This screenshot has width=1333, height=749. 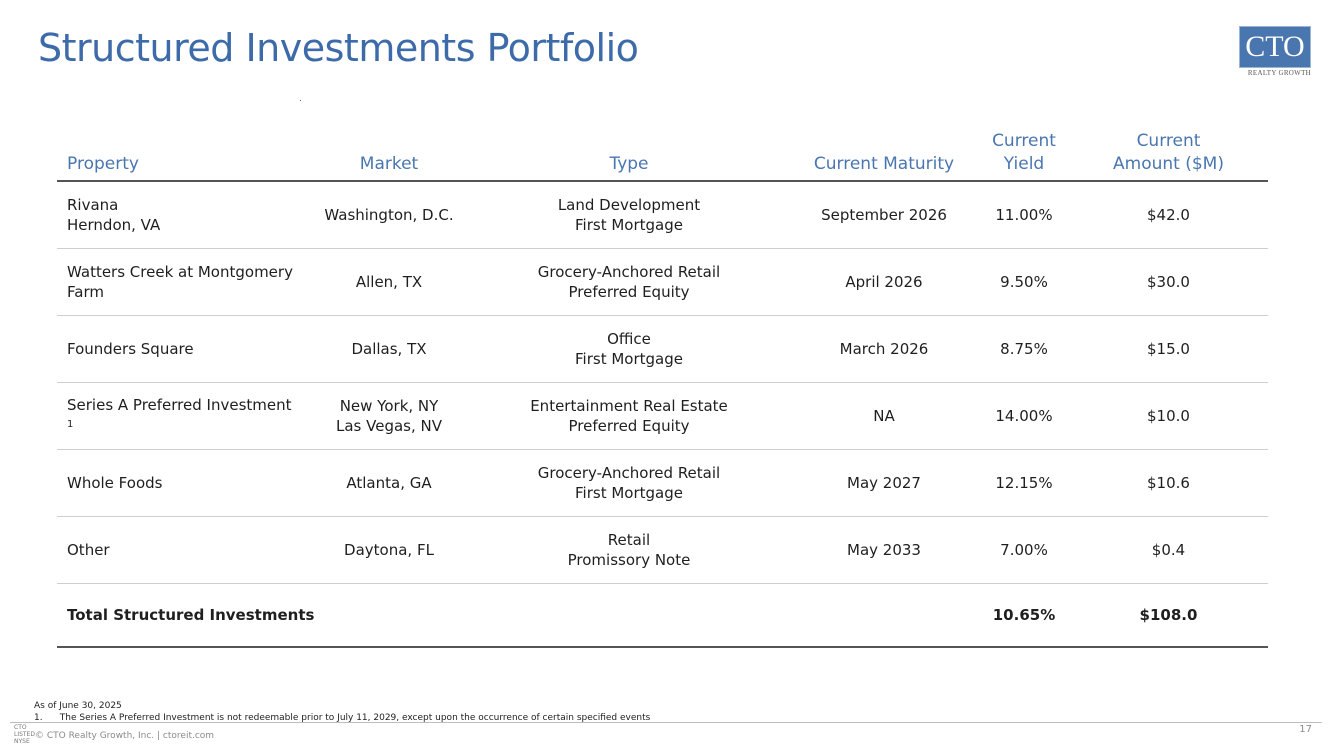 I want to click on cell-yield: 8.75%, so click(x=1024, y=349).